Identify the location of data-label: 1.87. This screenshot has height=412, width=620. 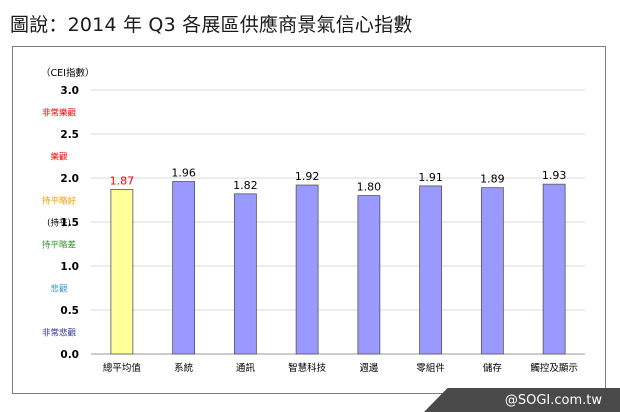
(122, 180).